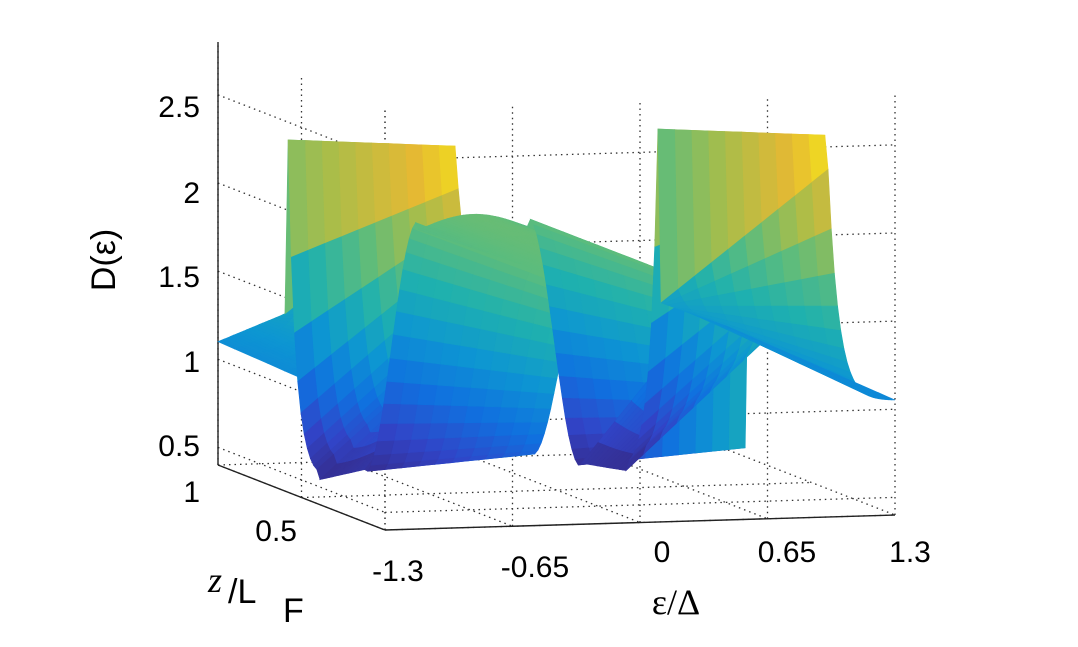 Image resolution: width=1078 pixels, height=647 pixels. Describe the element at coordinates (535, 567) in the screenshot. I see `eps-tick-label: -0.65` at that location.